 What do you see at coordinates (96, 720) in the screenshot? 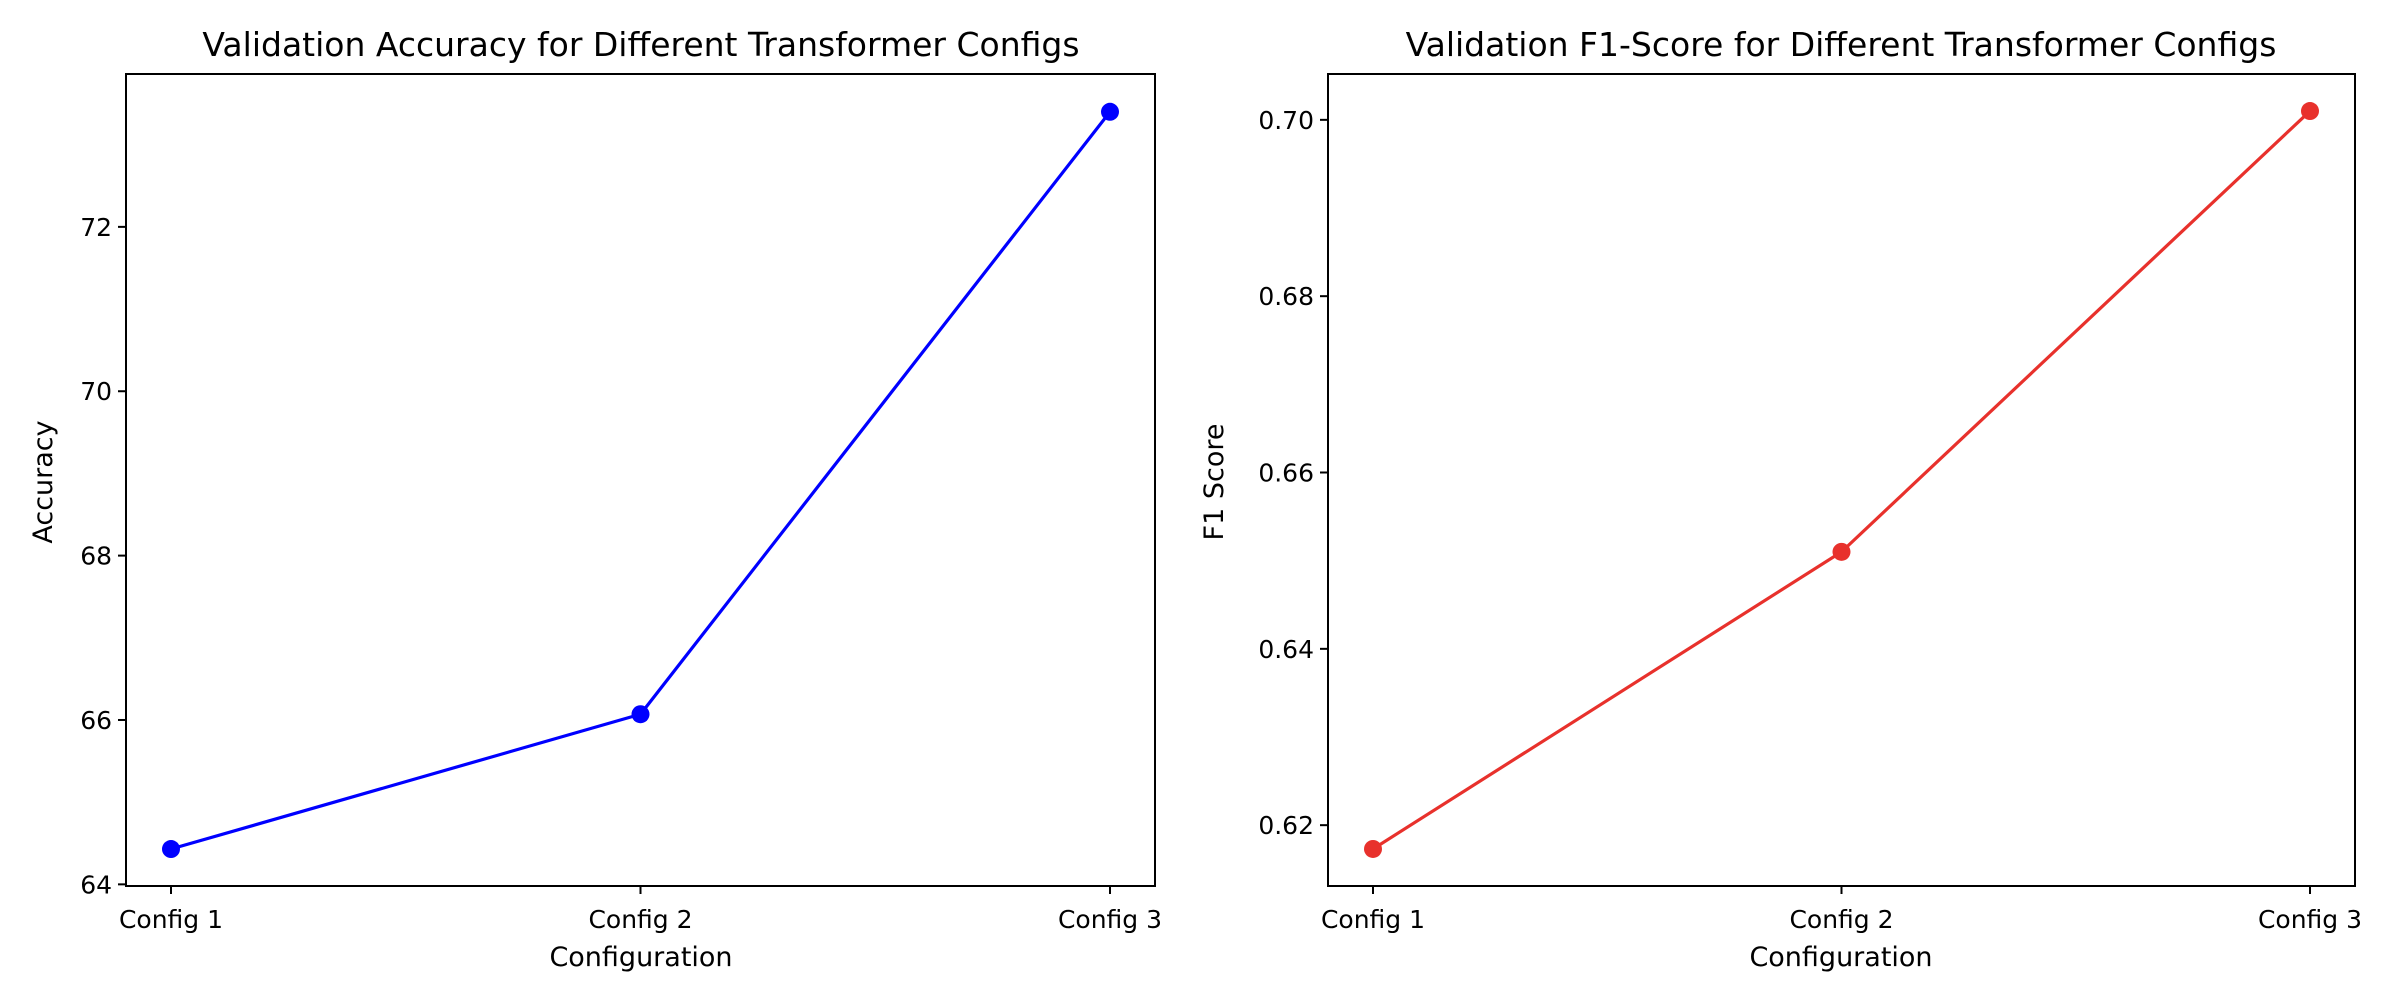
I see `y-tick-label: 66` at bounding box center [96, 720].